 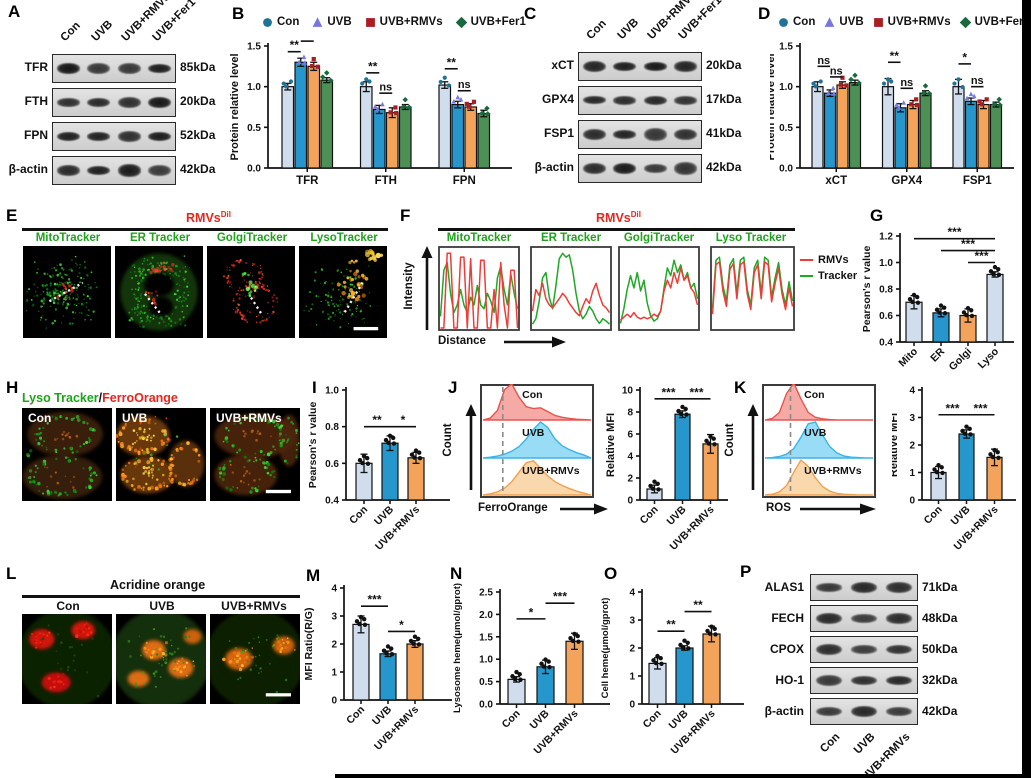 What do you see at coordinates (382, 715) in the screenshot?
I see `x-category-label: UVB` at bounding box center [382, 715].